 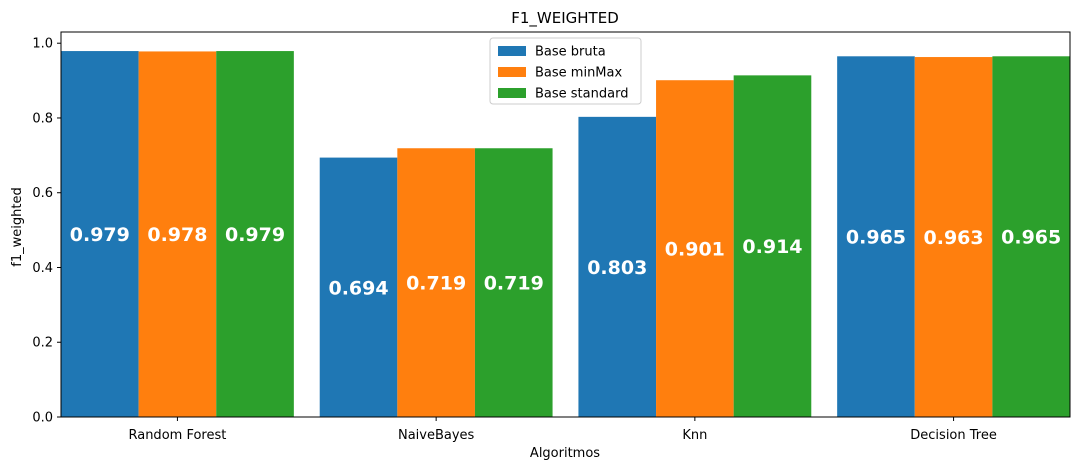 I want to click on y-axis-title: f1_weighted, so click(x=17, y=226).